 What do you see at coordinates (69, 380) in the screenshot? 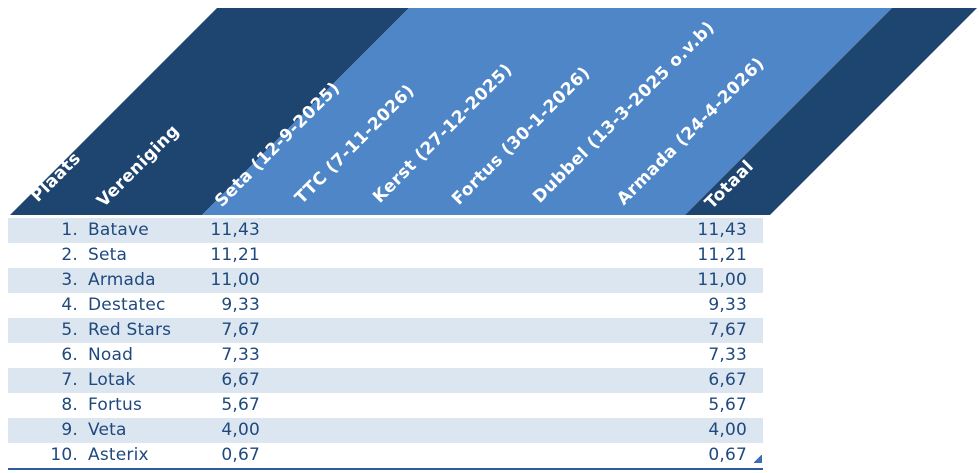
I see `cell-plaats: 7.` at bounding box center [69, 380].